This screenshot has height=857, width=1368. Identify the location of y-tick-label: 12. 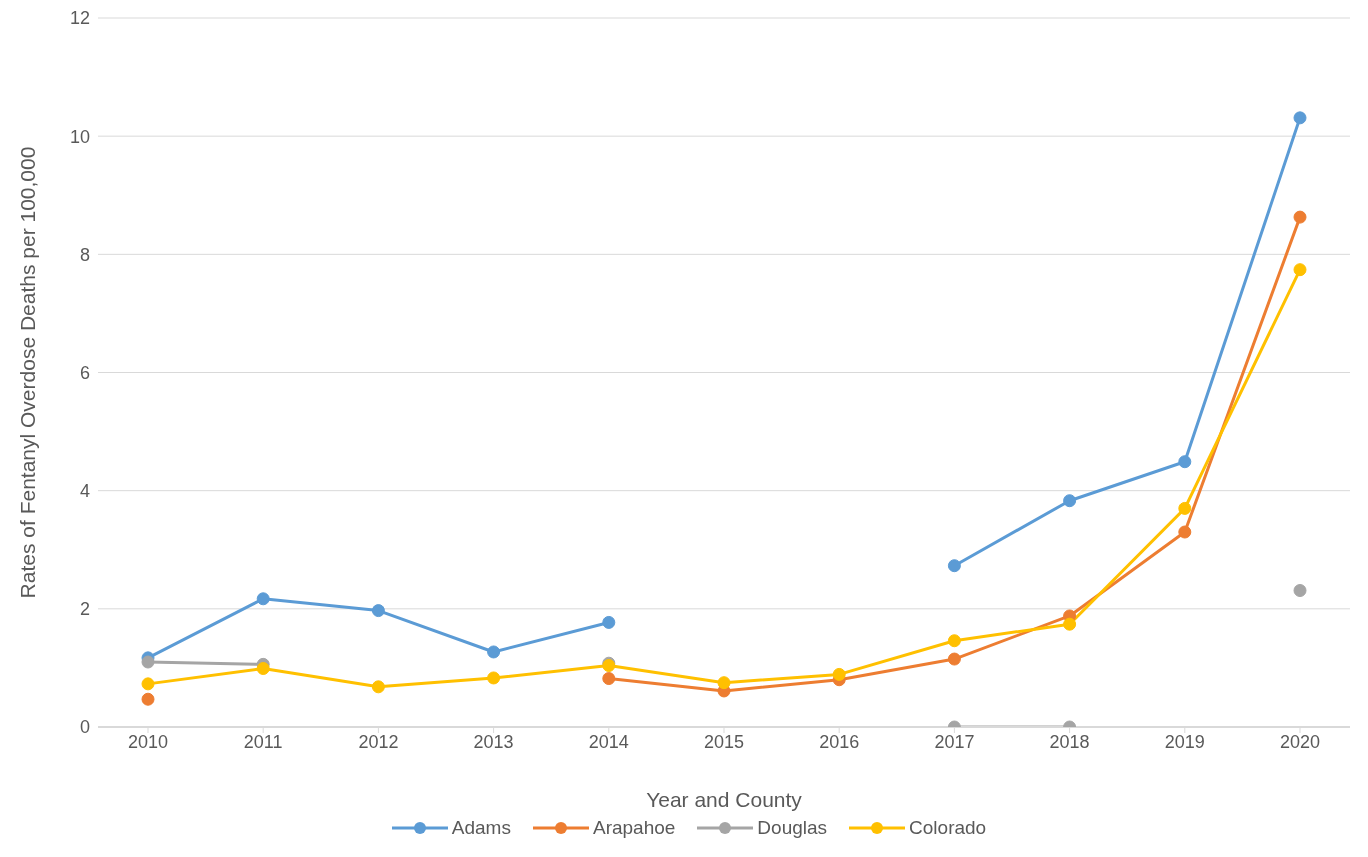
(79, 18).